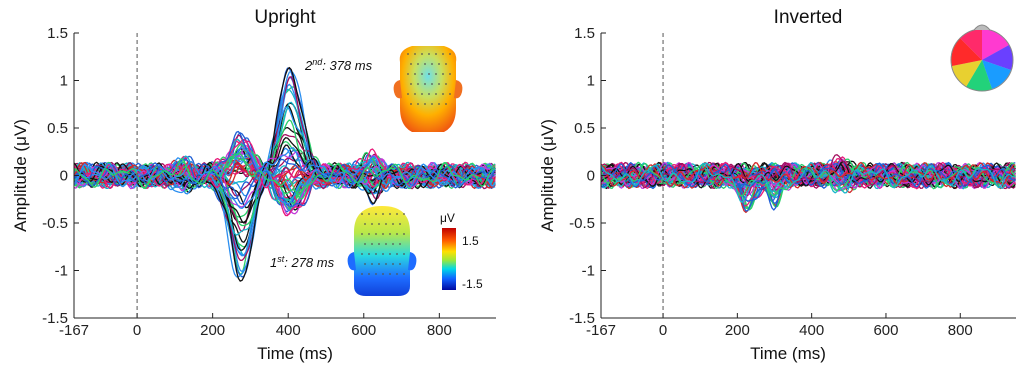 This screenshot has width=1016, height=374. I want to click on panel-title: Upright, so click(285, 17).